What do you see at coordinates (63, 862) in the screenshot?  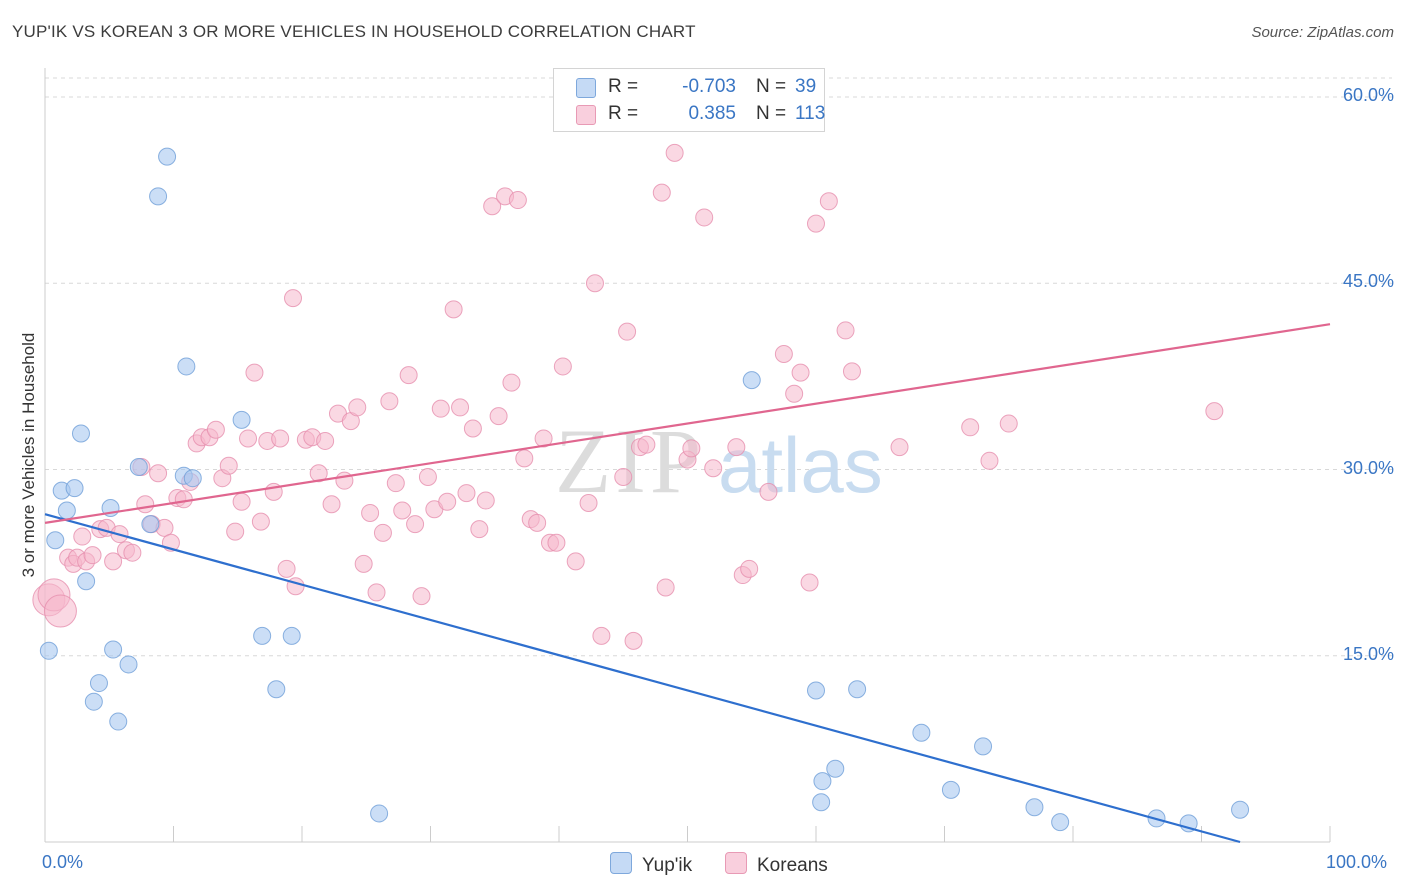 I see `x-tick-label-min: 0.0%` at bounding box center [63, 862].